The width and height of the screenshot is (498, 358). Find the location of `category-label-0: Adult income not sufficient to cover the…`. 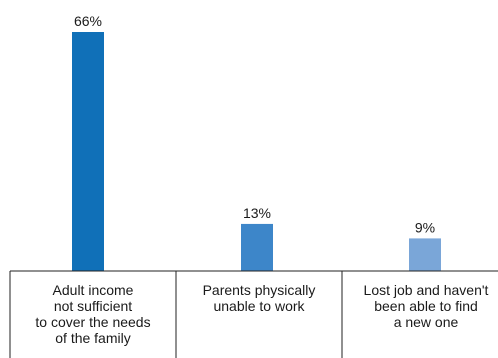

category-label-0: Adult income not sufficient to cover the… is located at coordinates (93, 314).